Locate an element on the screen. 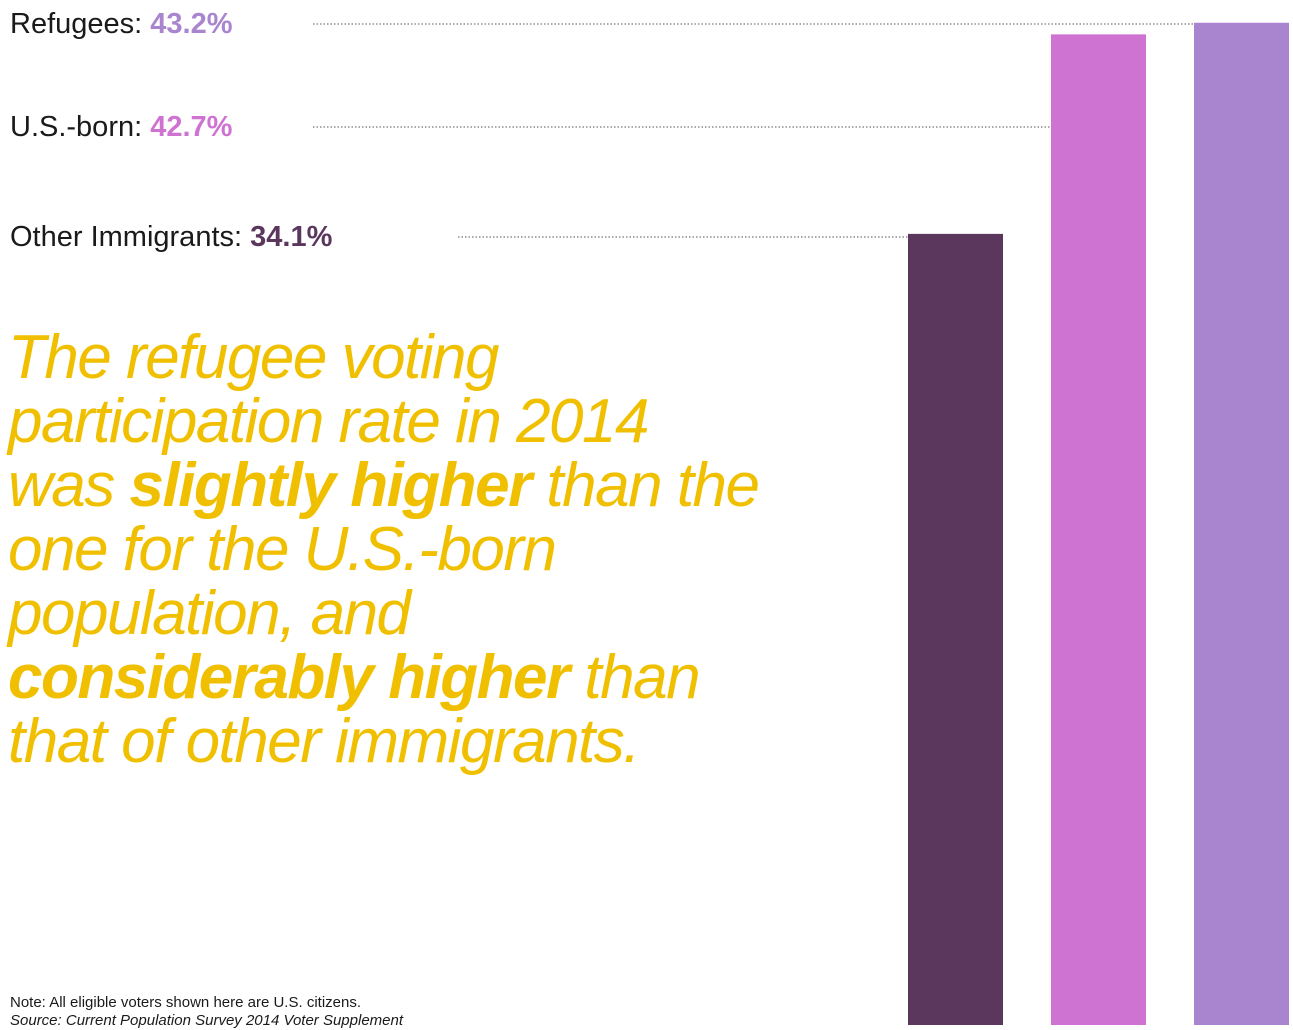  label-refugees-text: Refugees: is located at coordinates (76, 24).